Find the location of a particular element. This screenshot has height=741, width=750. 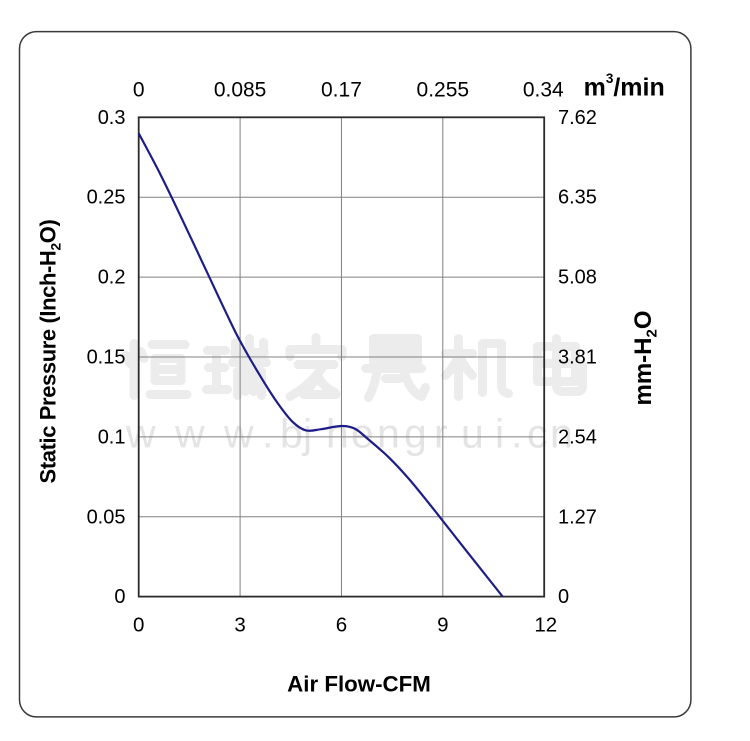

svg-text: 0.085 is located at coordinates (240, 90).